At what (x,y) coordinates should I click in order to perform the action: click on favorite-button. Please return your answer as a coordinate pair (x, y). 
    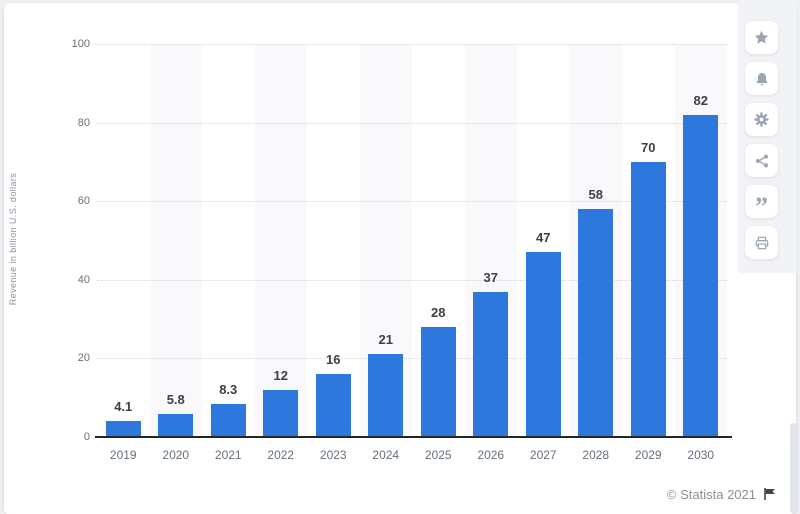
    Looking at the image, I should click on (761, 37).